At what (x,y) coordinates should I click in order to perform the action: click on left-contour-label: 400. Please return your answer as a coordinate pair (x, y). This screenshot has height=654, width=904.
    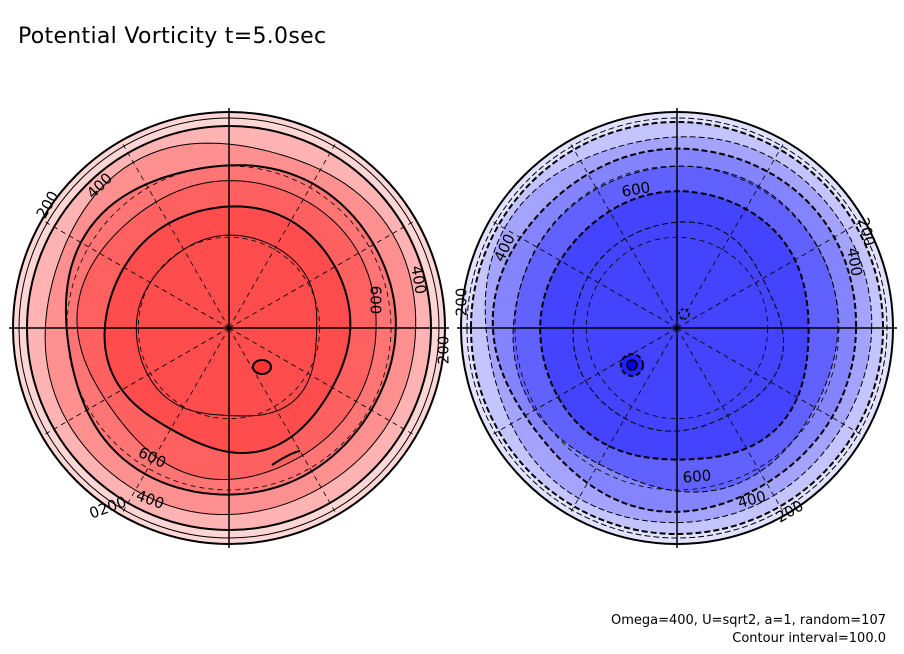
    Looking at the image, I should click on (418, 279).